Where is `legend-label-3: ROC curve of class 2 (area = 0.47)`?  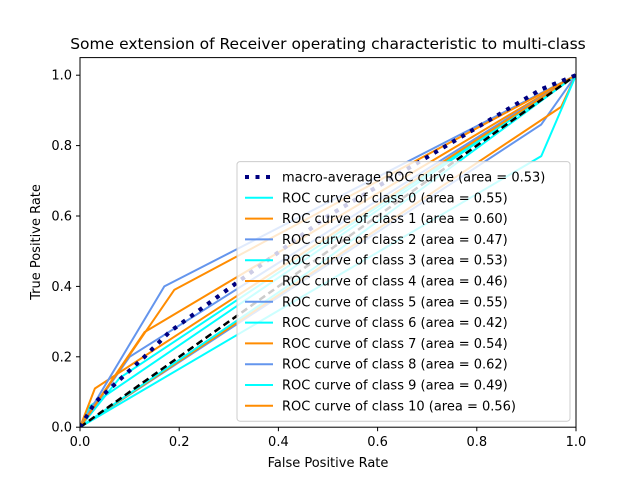
legend-label-3: ROC curve of class 2 (area = 0.47) is located at coordinates (395, 240).